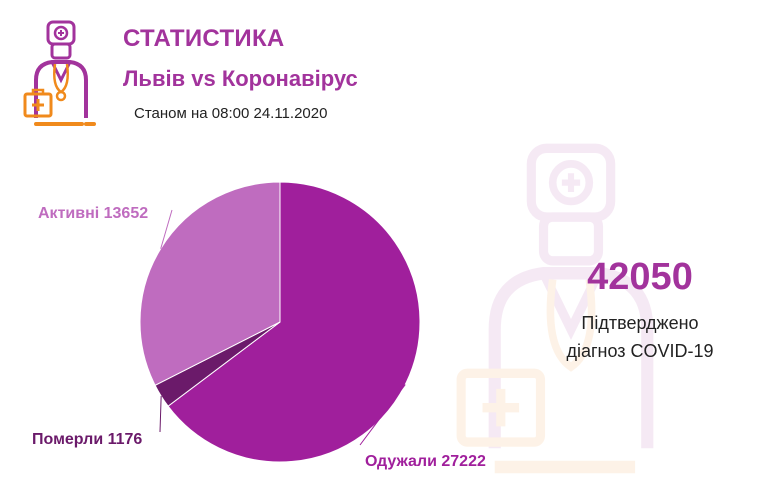  What do you see at coordinates (640, 351) in the screenshot?
I see `kpi-caption-line2: діагноз COVID-19` at bounding box center [640, 351].